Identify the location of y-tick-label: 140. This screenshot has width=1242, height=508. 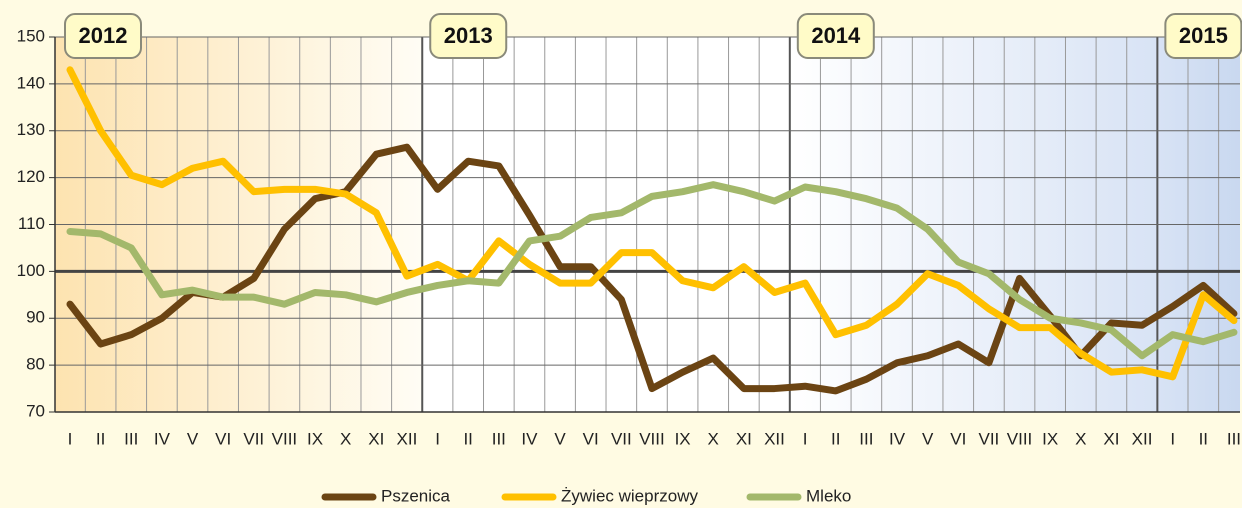
(31, 82).